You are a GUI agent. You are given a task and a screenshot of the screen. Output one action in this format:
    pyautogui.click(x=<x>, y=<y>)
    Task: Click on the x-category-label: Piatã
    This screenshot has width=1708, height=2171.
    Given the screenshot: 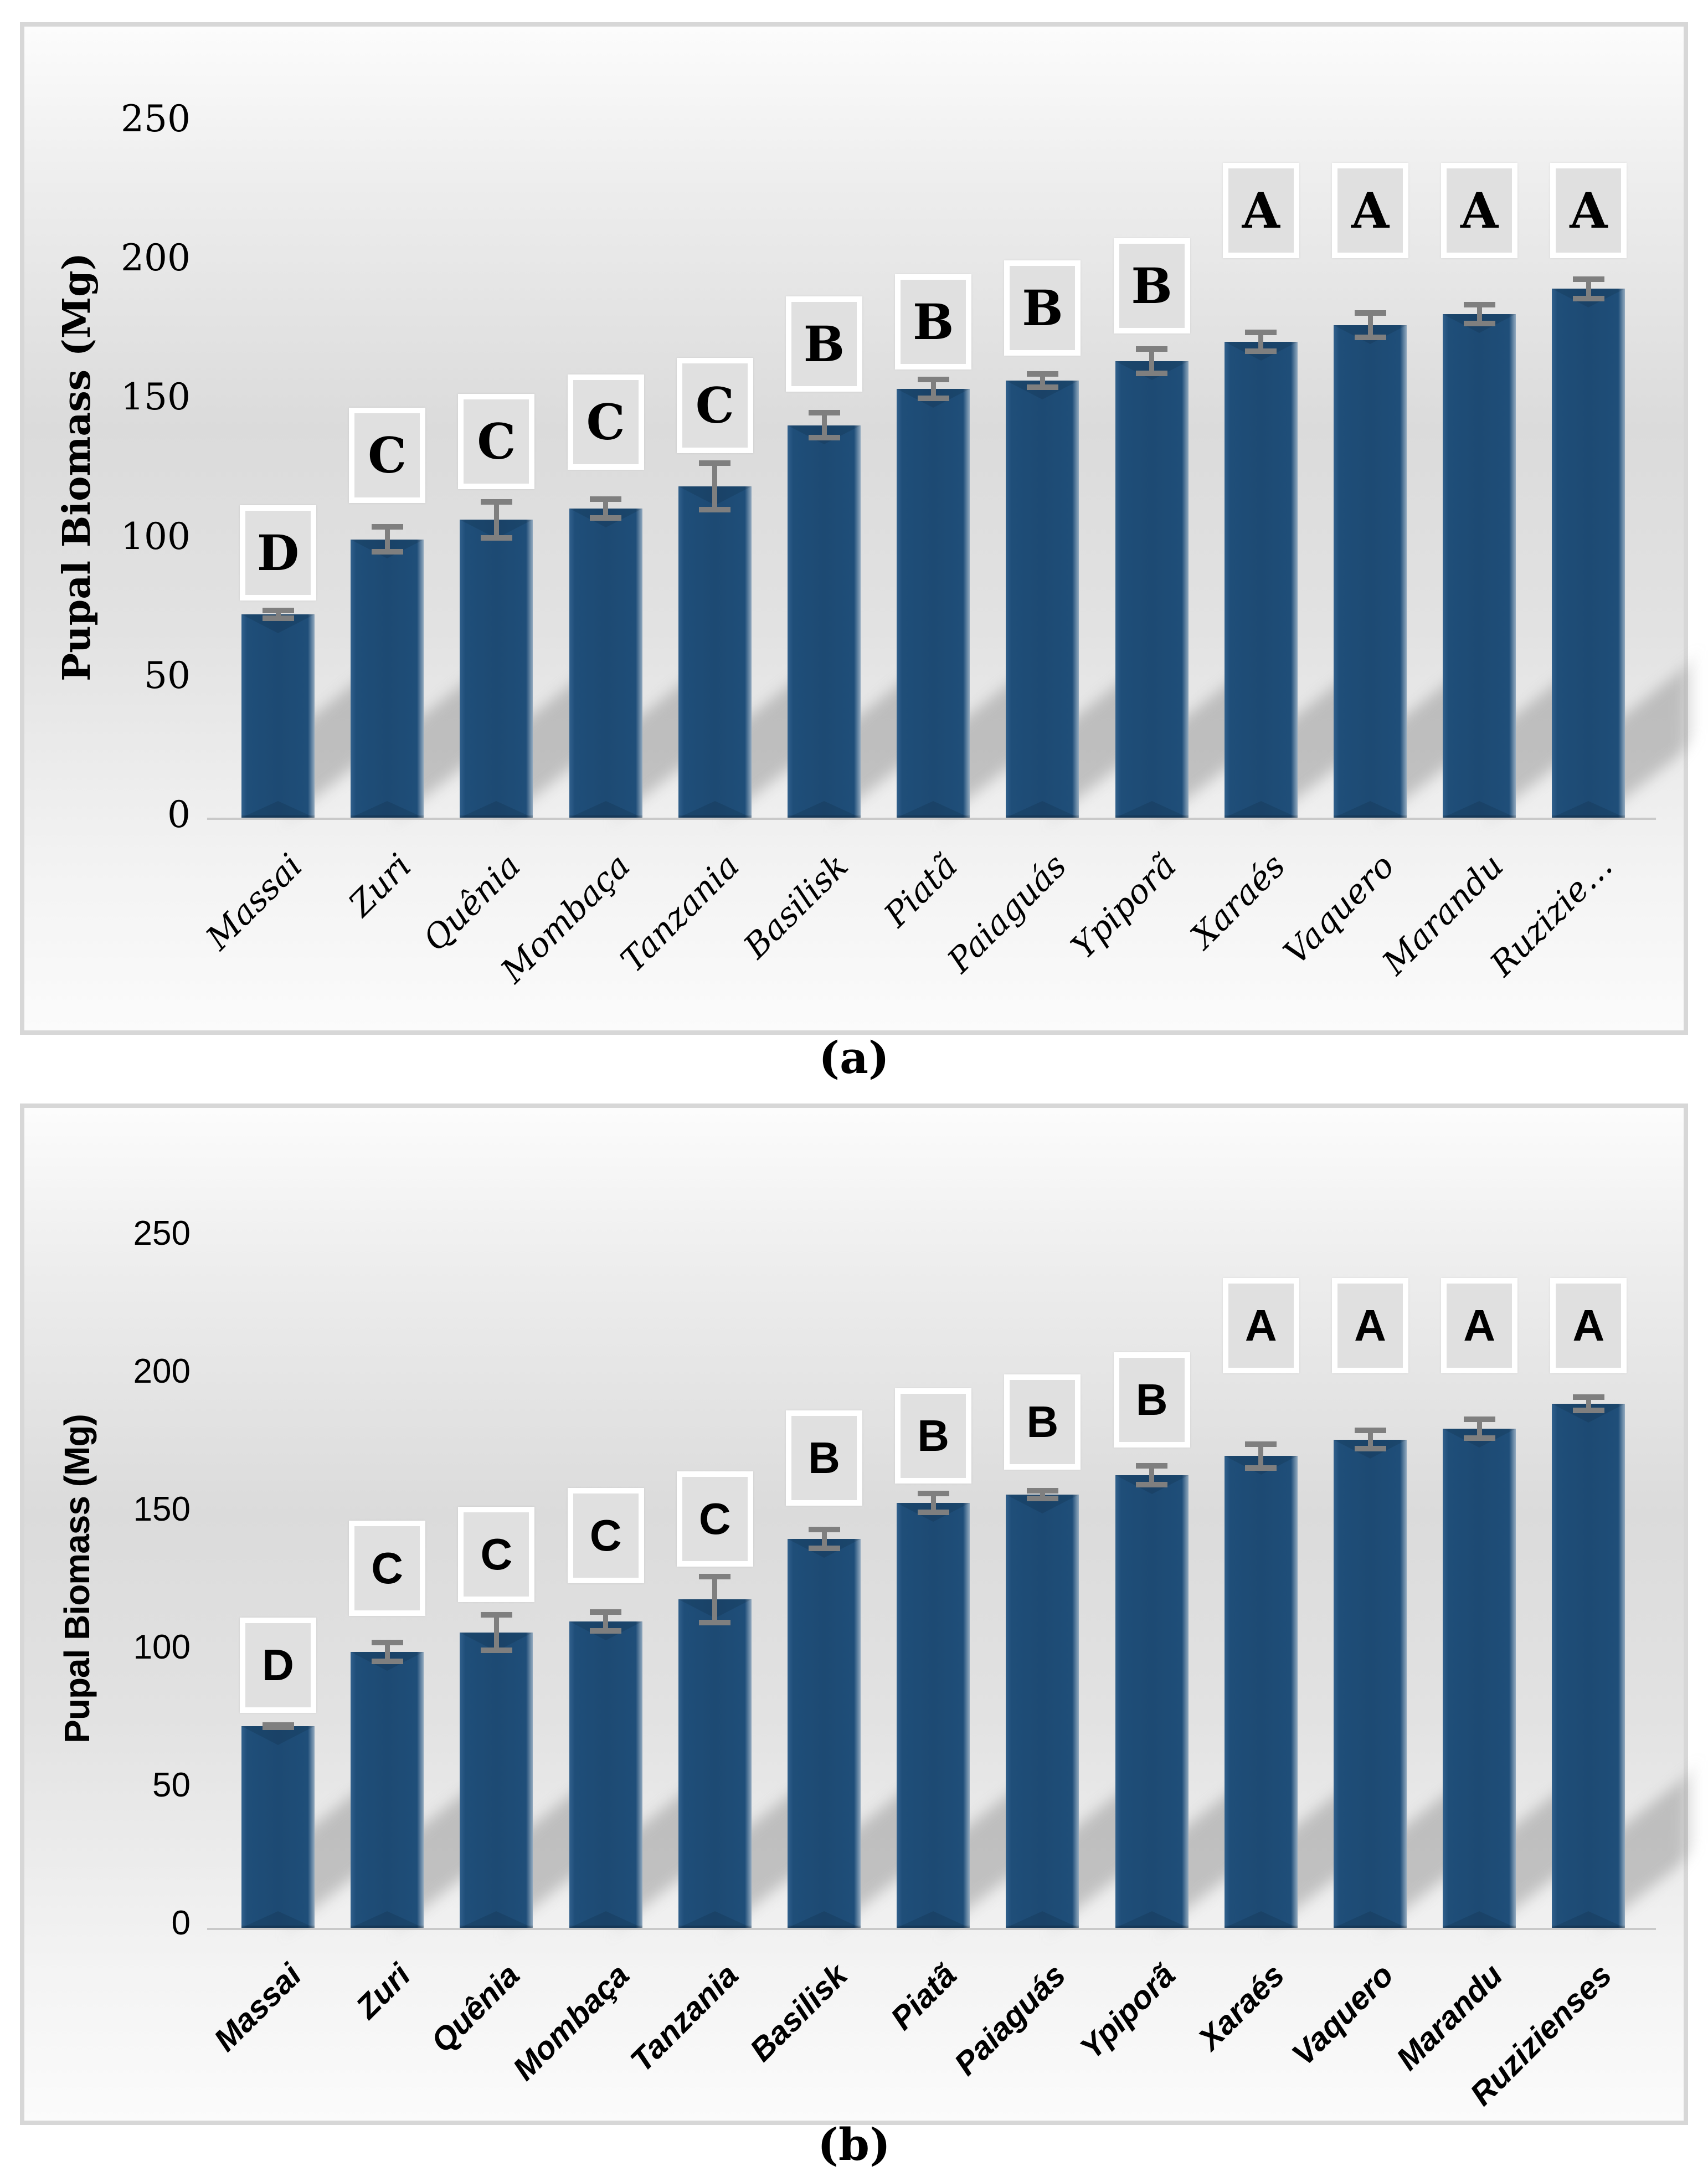 What is the action you would take?
    pyautogui.click(x=921, y=891)
    